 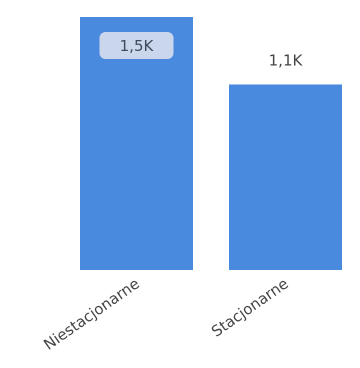 I want to click on data-label-niestacjonarne: 1,5K, so click(x=137, y=46).